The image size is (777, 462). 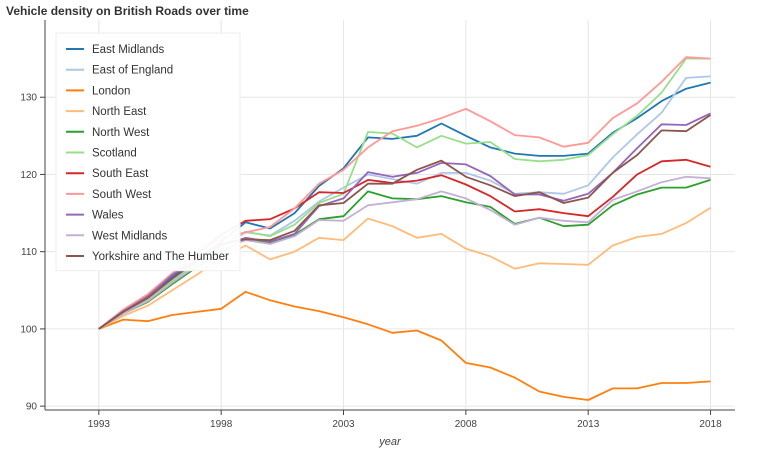 I want to click on legend-box, so click(x=148, y=152).